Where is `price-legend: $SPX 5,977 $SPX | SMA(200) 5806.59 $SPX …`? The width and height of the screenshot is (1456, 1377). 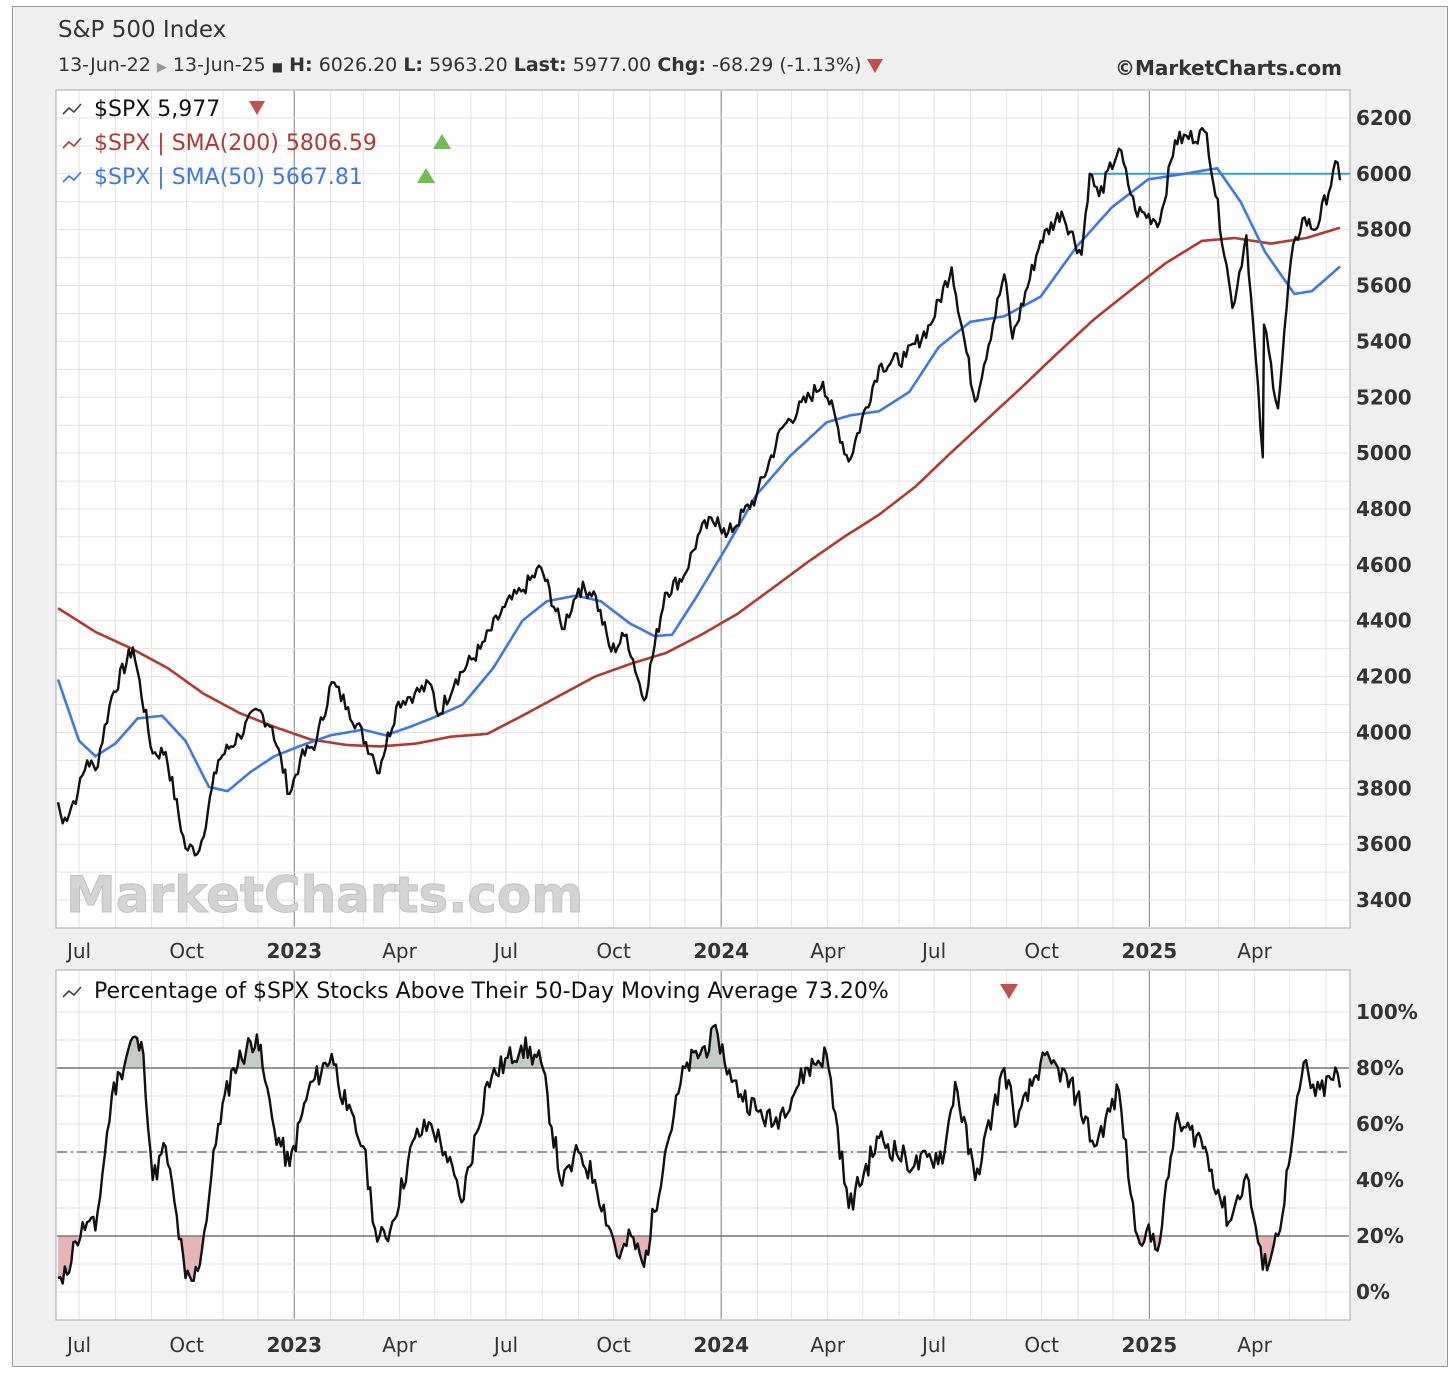 price-legend: $SPX 5,977 $SPX | SMA(200) 5806.59 $SPX … is located at coordinates (256, 143).